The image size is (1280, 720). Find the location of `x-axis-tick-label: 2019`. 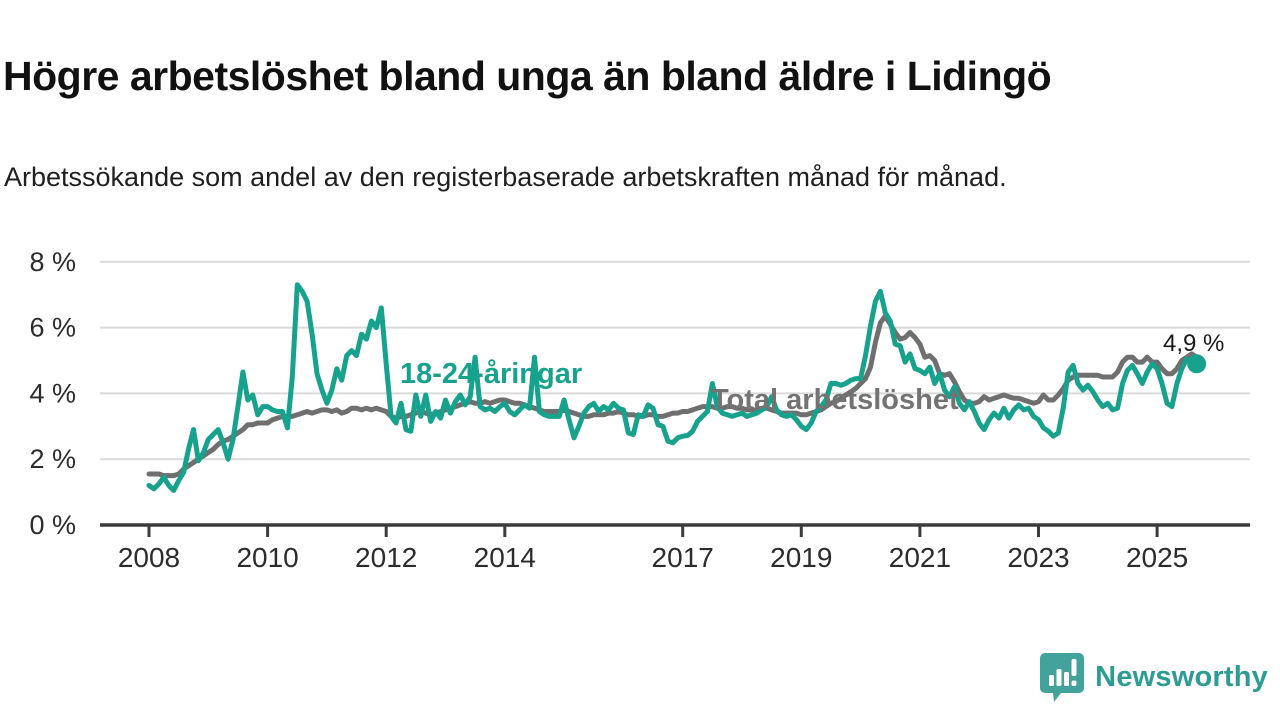

x-axis-tick-label: 2019 is located at coordinates (801, 557).